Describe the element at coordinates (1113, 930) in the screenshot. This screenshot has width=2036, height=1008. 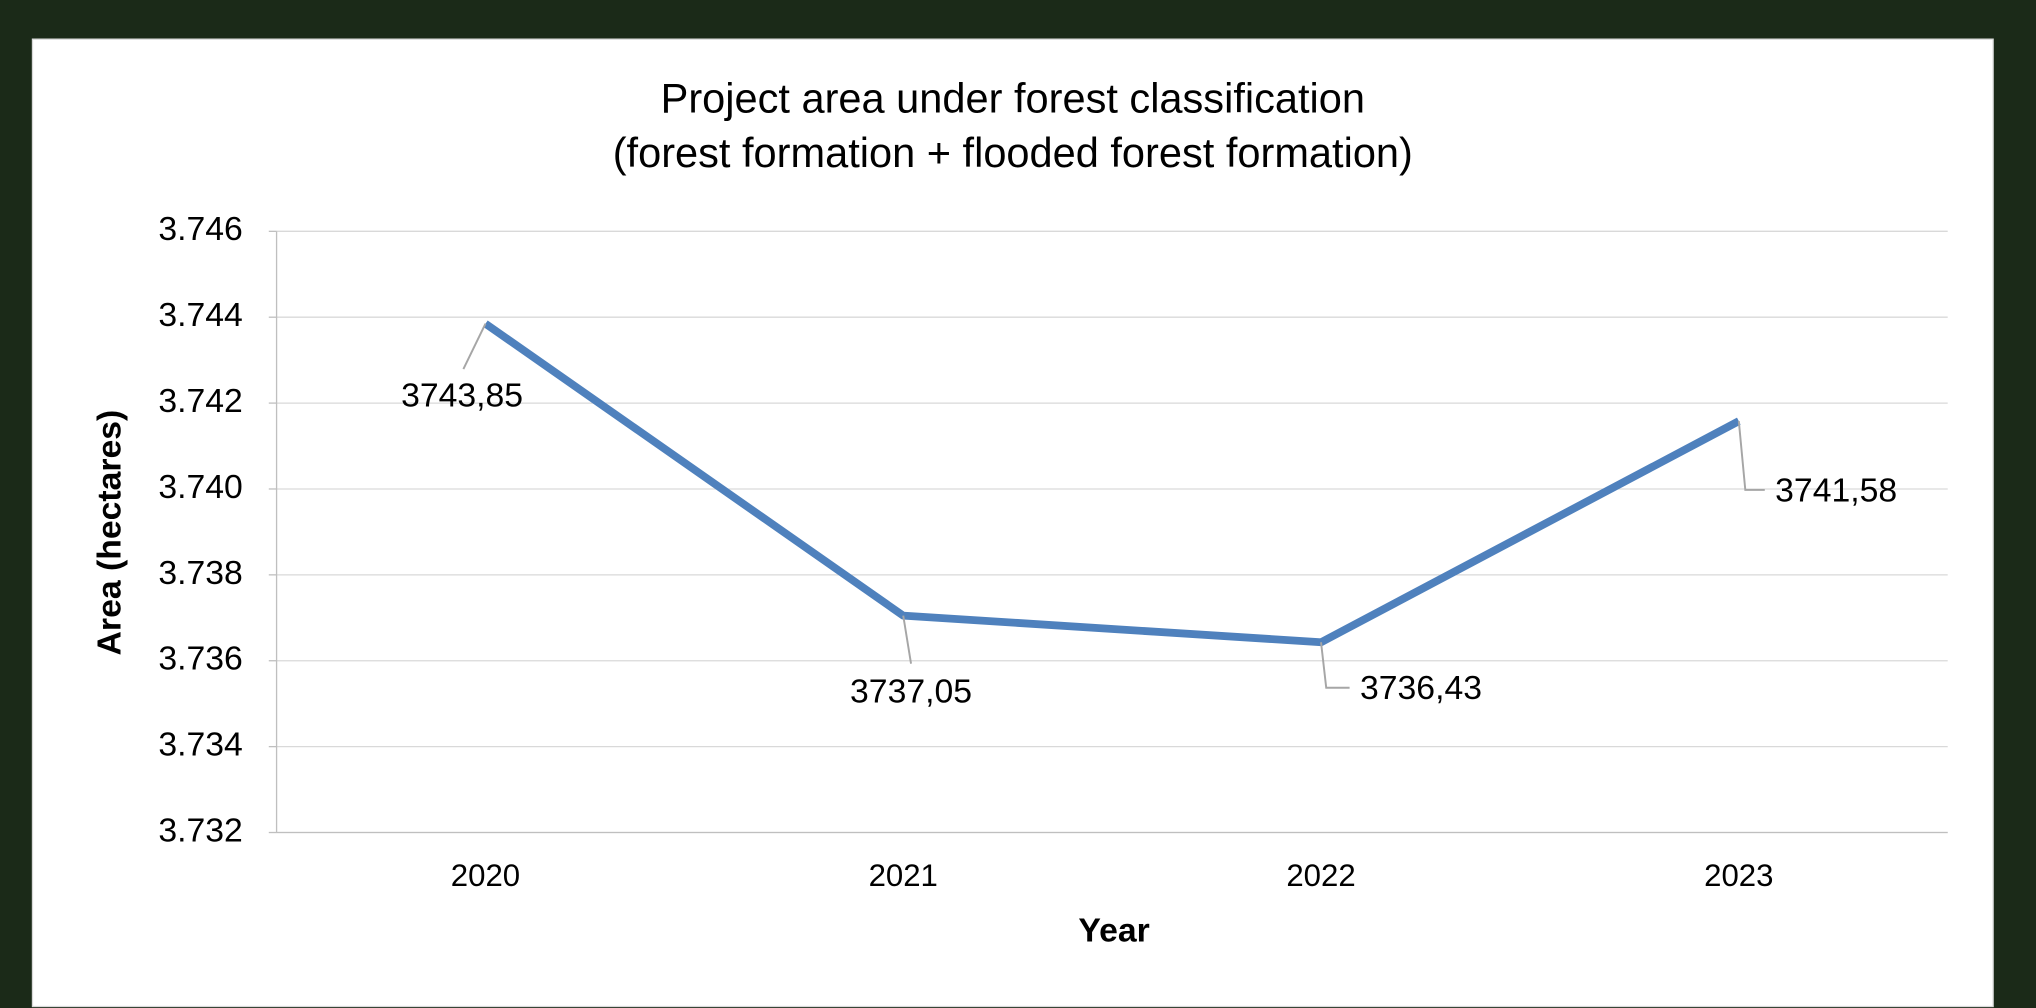
I see `x-axis-label: Year` at that location.